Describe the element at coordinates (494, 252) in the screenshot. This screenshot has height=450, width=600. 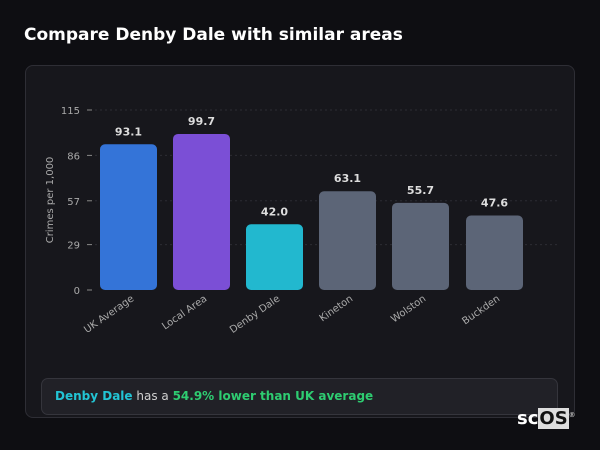
I see `bar-buckden` at that location.